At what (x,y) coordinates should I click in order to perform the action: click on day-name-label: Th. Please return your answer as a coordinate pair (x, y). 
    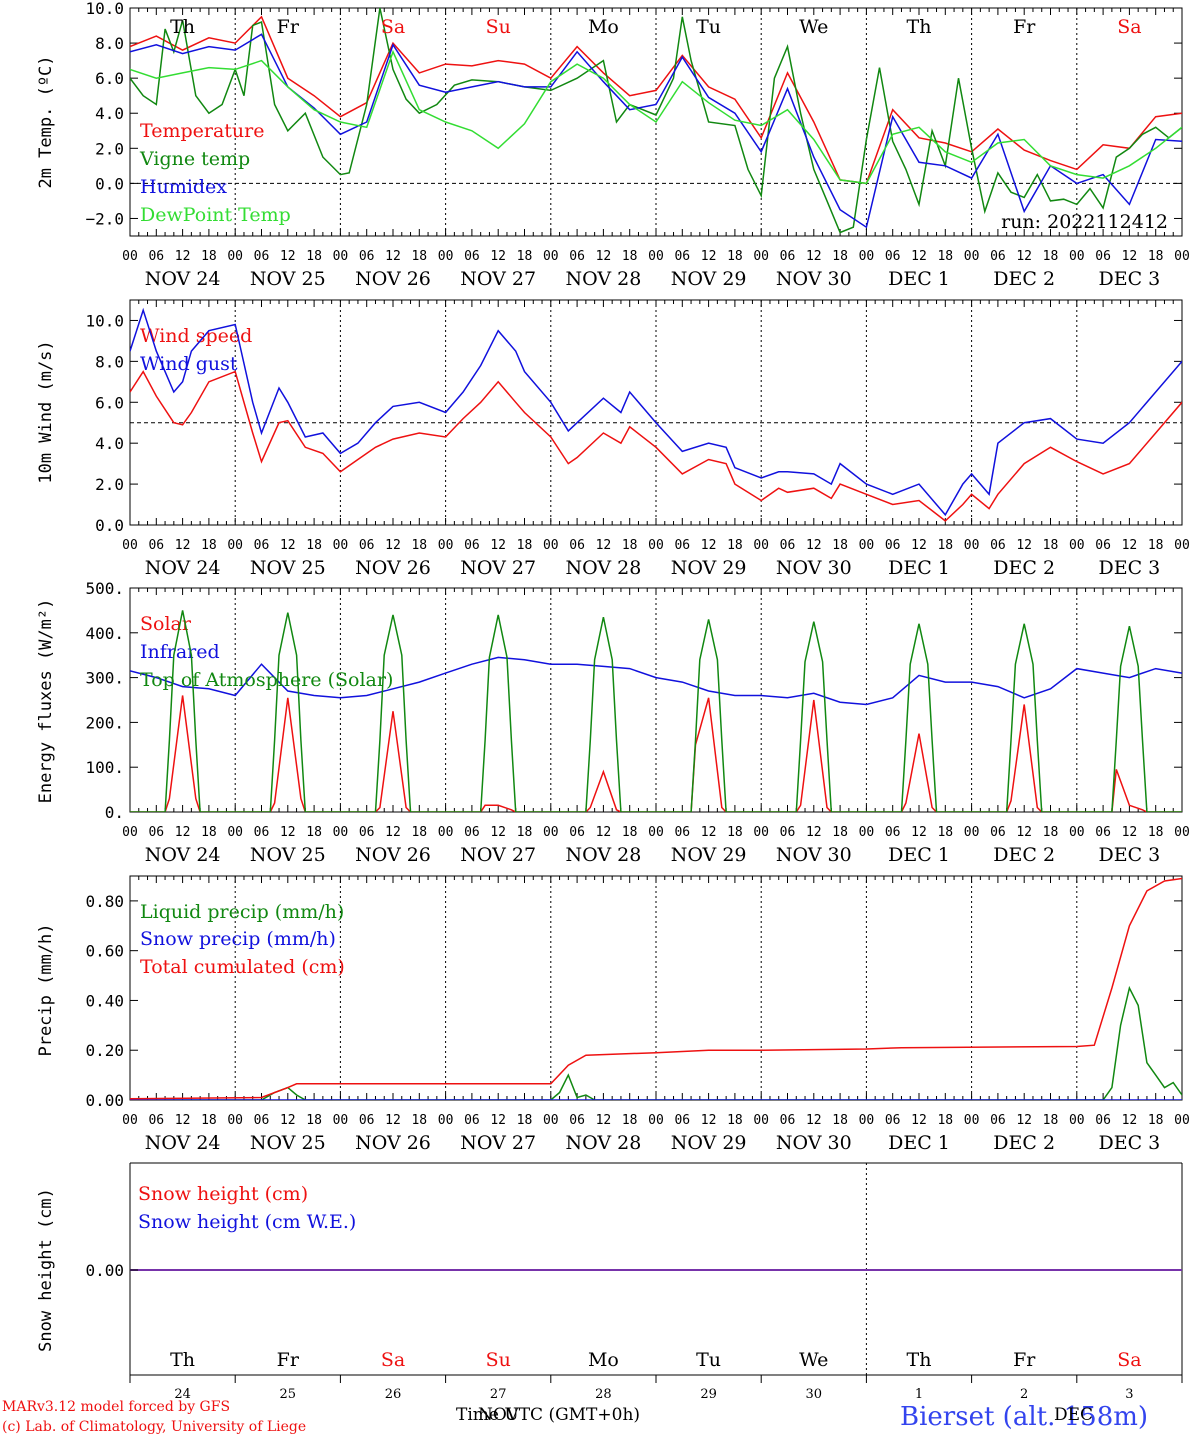
    Looking at the image, I should click on (919, 27).